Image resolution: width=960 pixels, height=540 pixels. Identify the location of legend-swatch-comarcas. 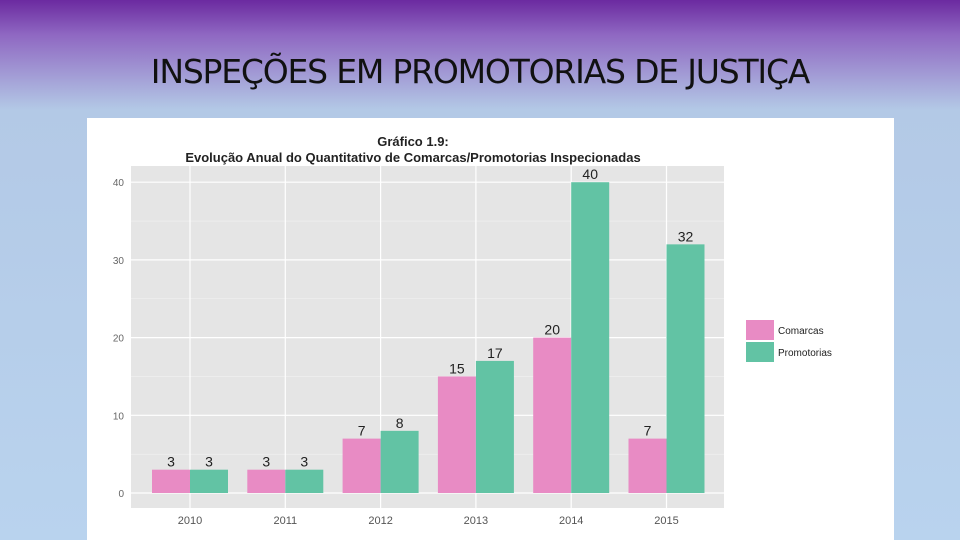
(760, 330).